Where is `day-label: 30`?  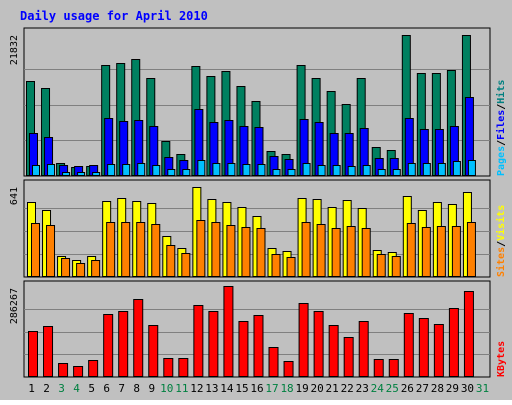 day-label: 30 is located at coordinates (467, 388).